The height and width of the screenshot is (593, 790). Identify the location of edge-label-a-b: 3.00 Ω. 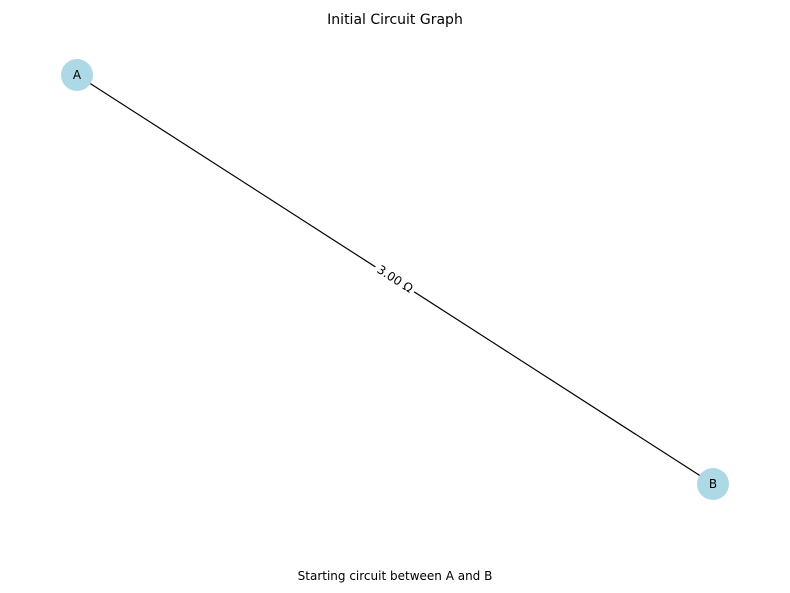
(395, 278).